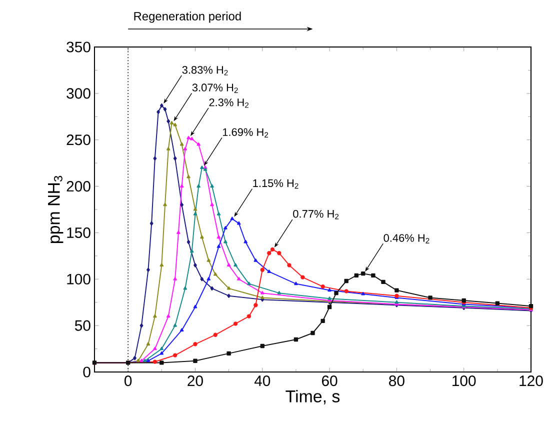  What do you see at coordinates (275, 184) in the screenshot?
I see `text: 1.15% H$_{2}$` at bounding box center [275, 184].